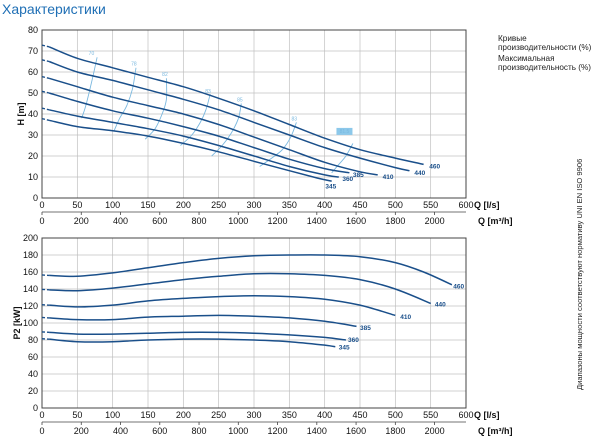  I want to click on series-385-head-line, so click(199, 133).